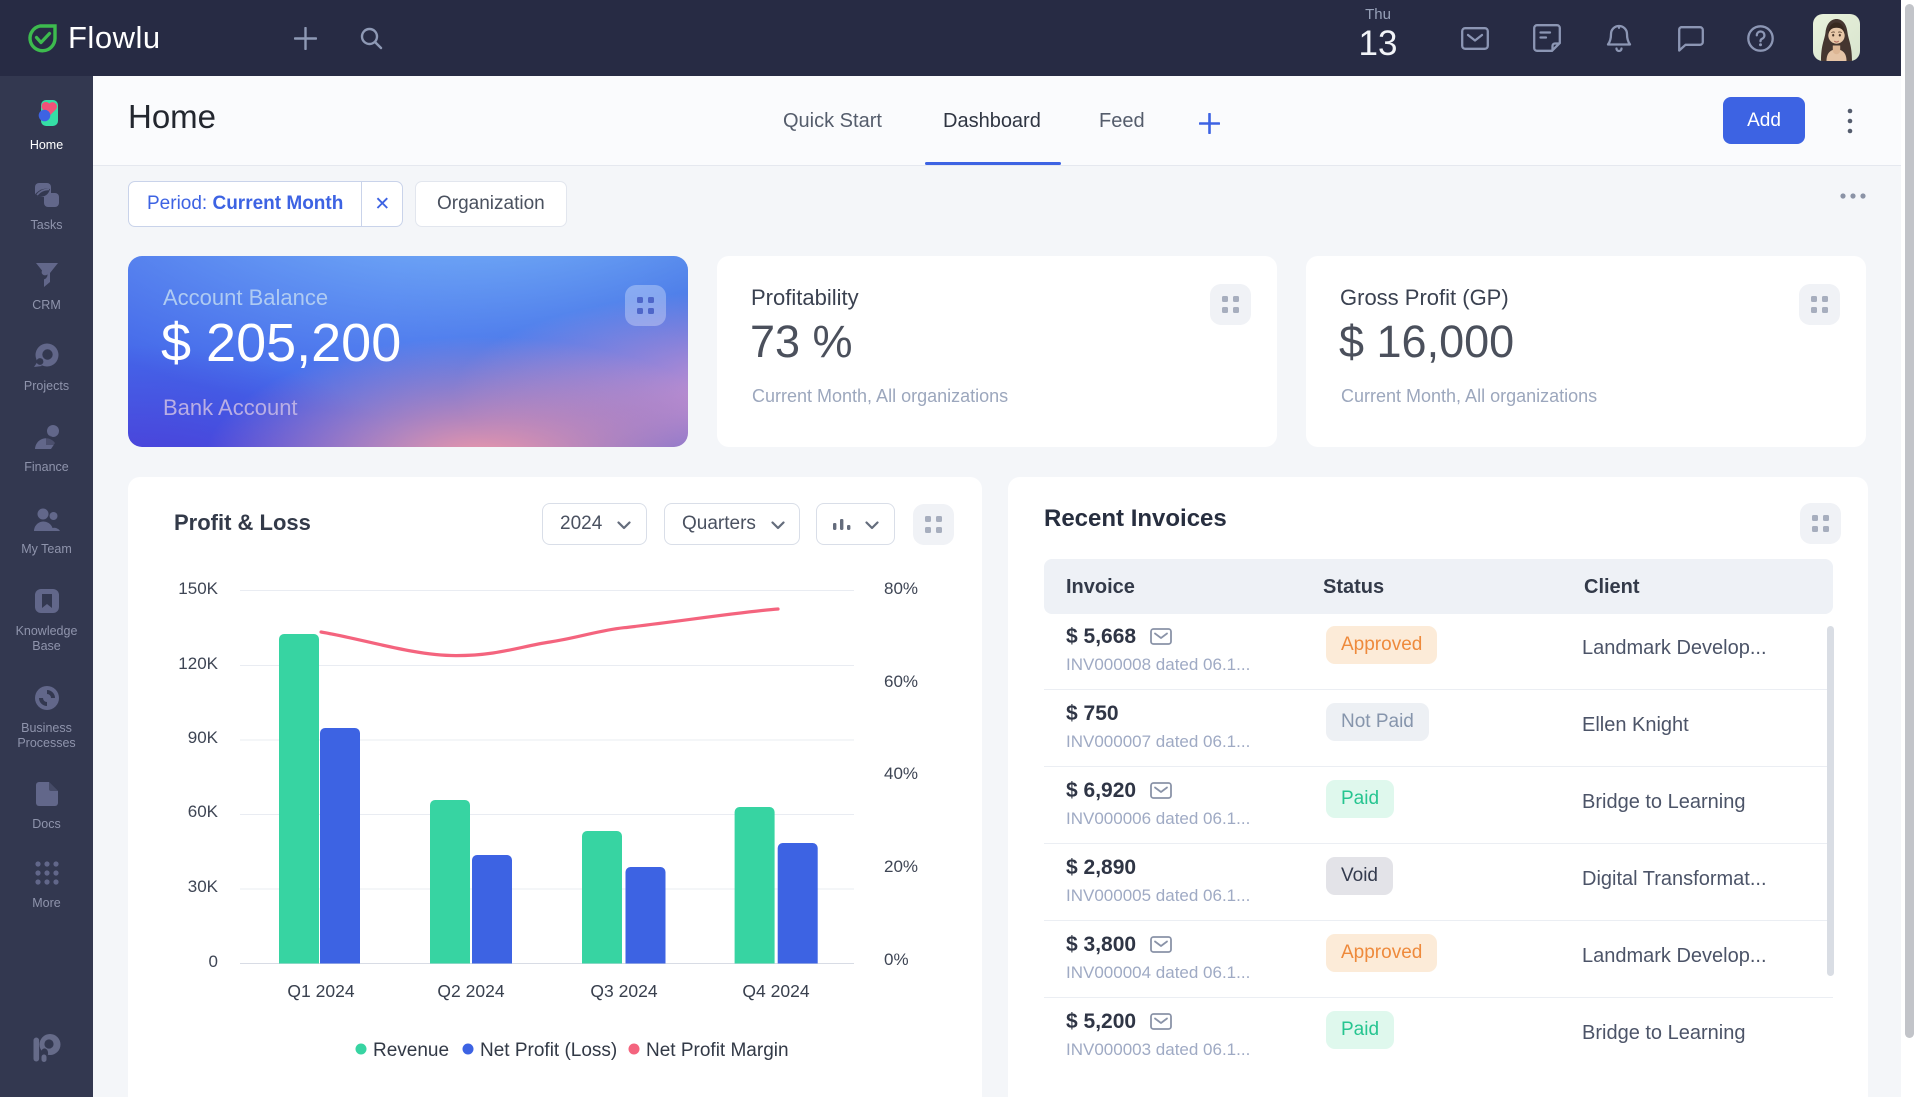 This screenshot has height=1097, width=1920. I want to click on svg-text: Net Profit (Loss), so click(548, 1050).